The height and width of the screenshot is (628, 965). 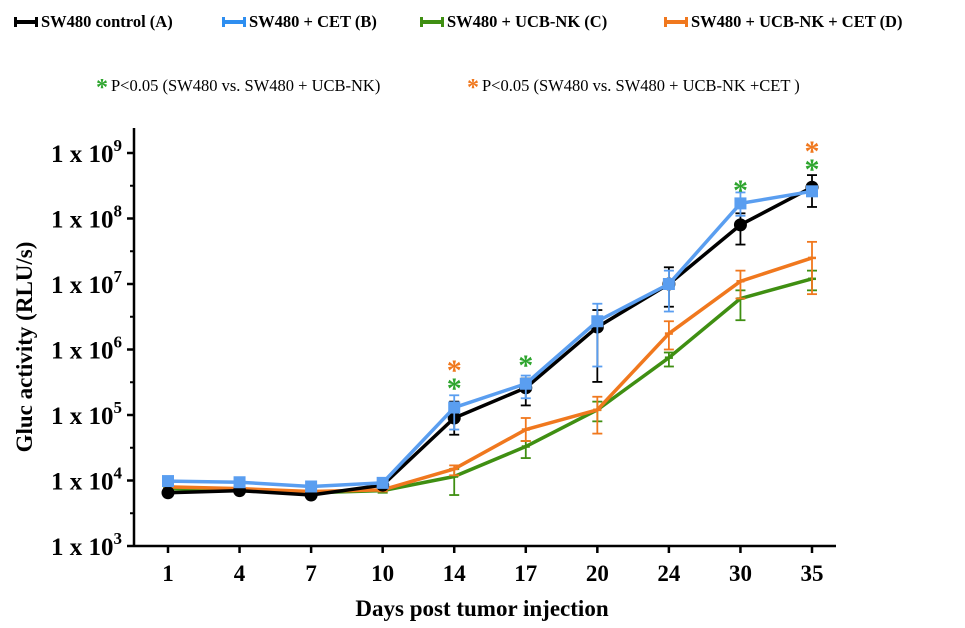 I want to click on significance-star-green: *, so click(x=102, y=88).